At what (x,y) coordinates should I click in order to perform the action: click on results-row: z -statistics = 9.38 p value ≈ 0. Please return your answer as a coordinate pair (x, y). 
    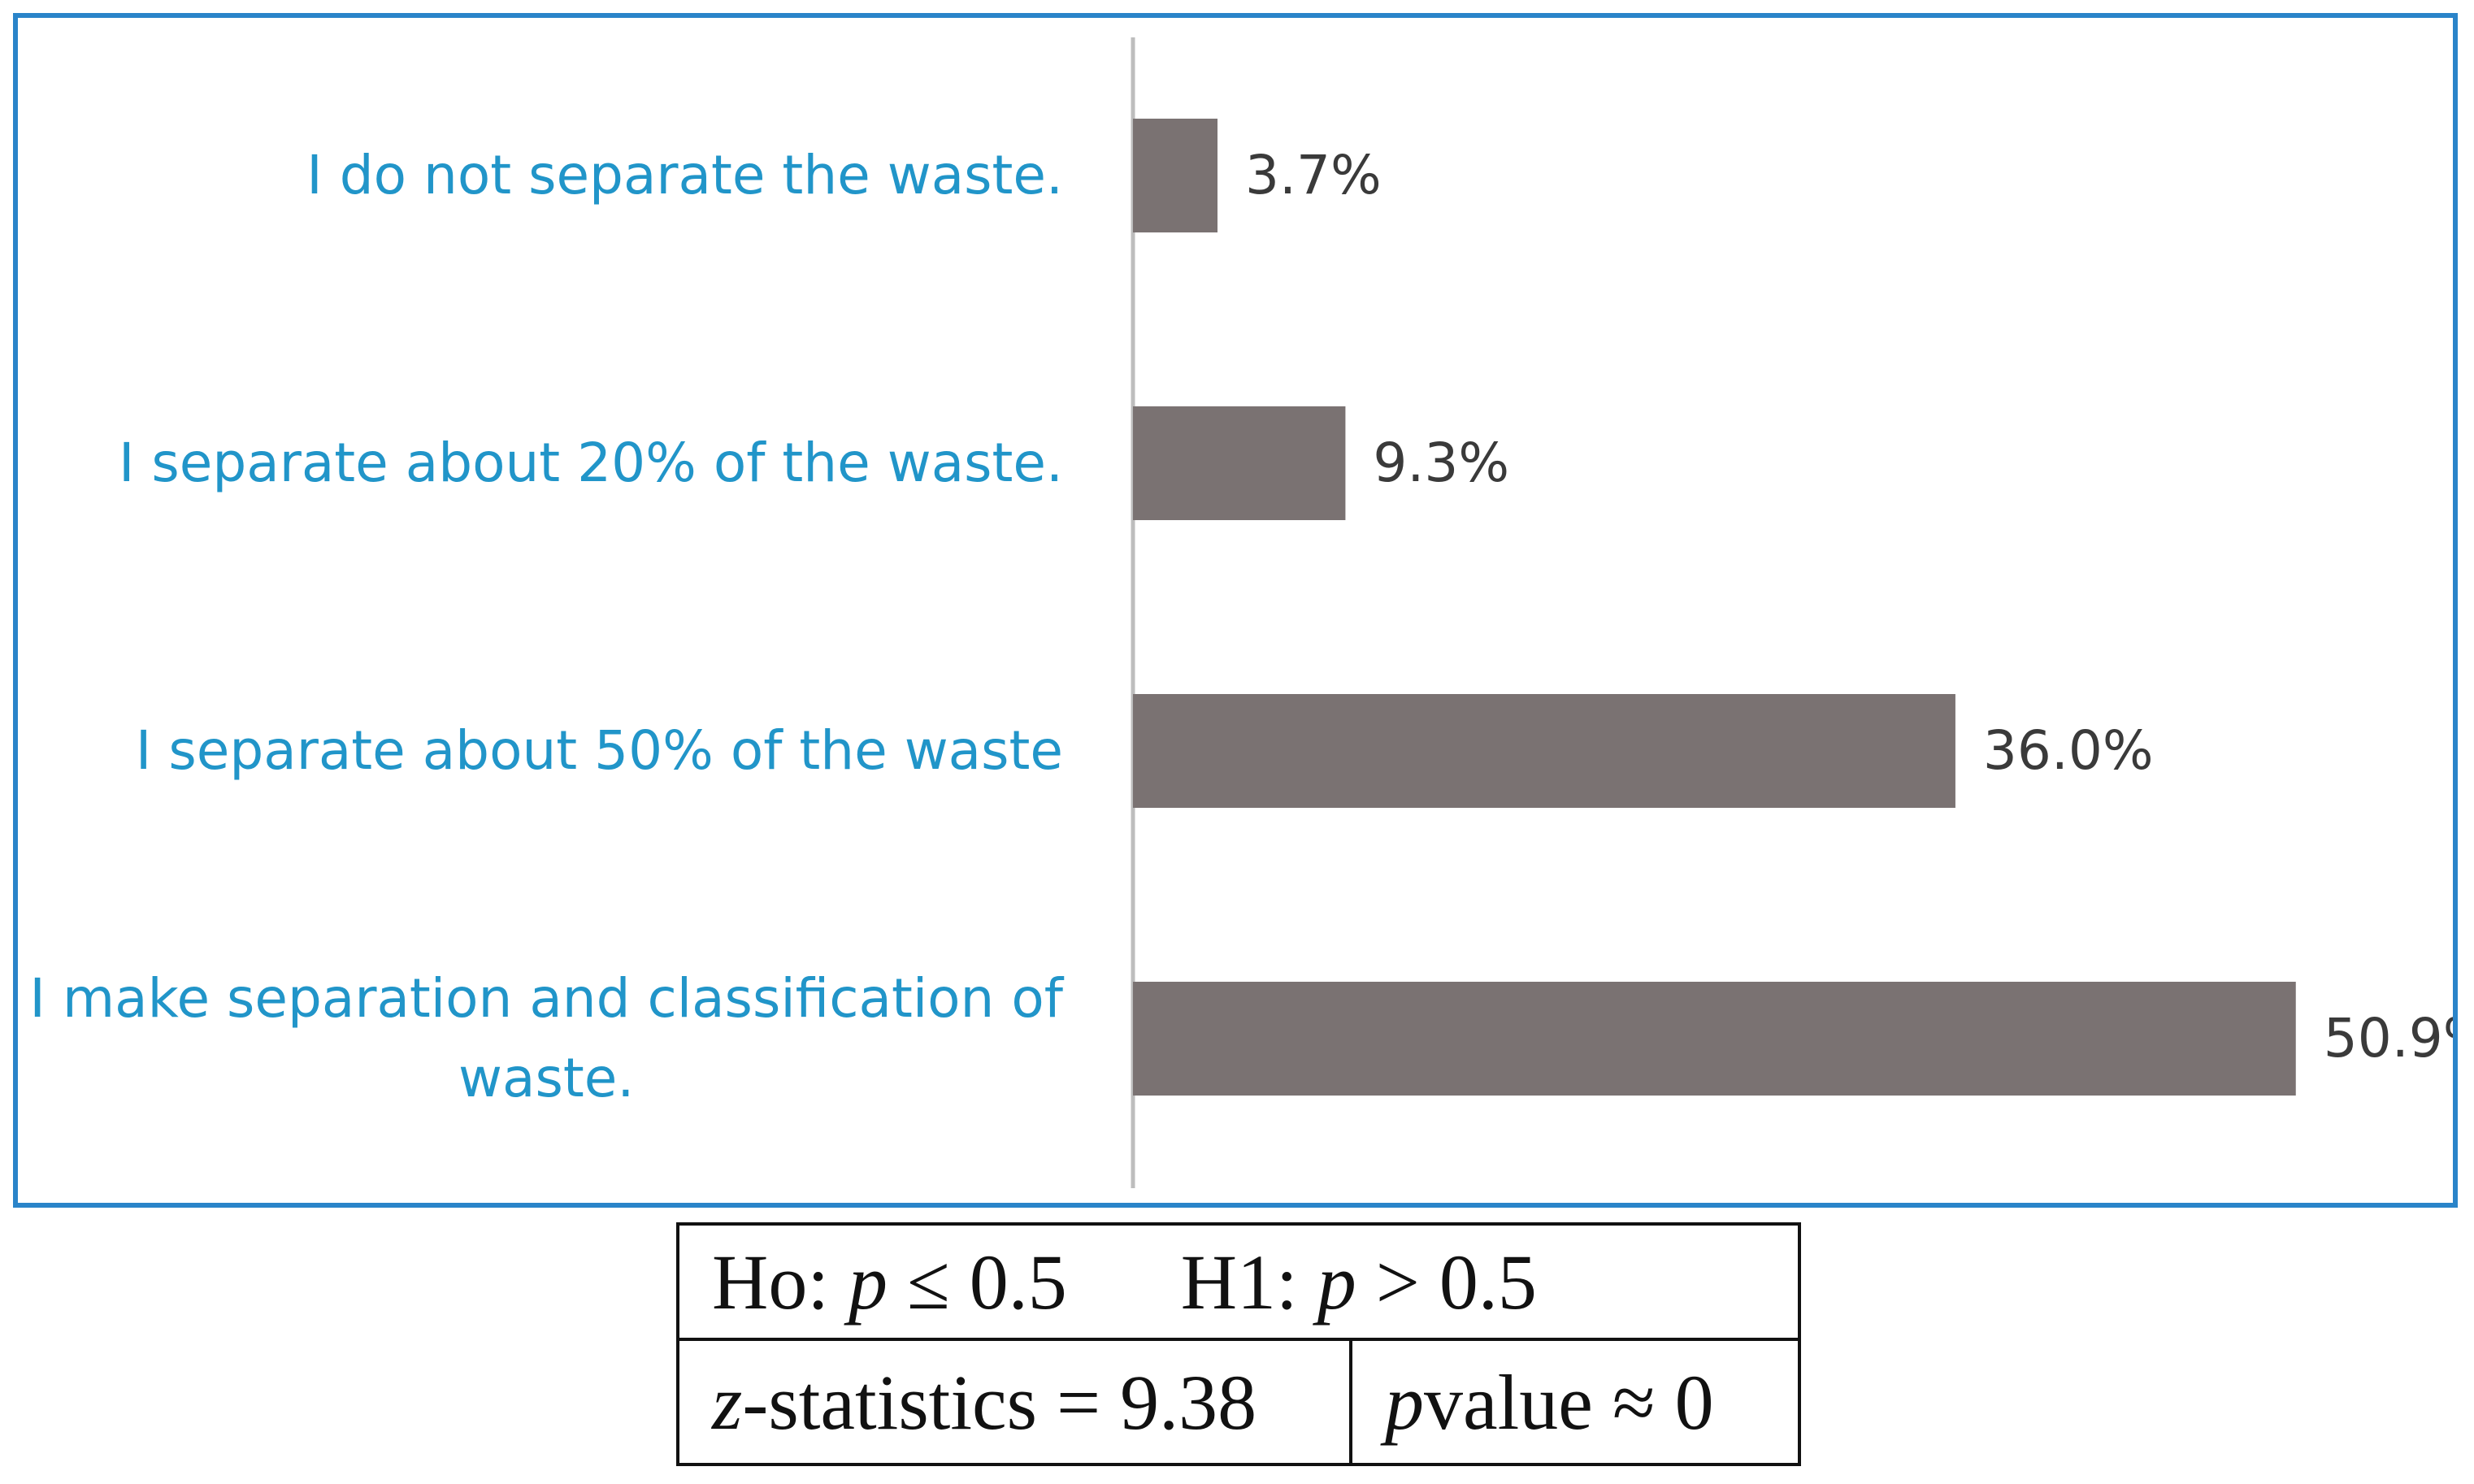
    Looking at the image, I should click on (1238, 1402).